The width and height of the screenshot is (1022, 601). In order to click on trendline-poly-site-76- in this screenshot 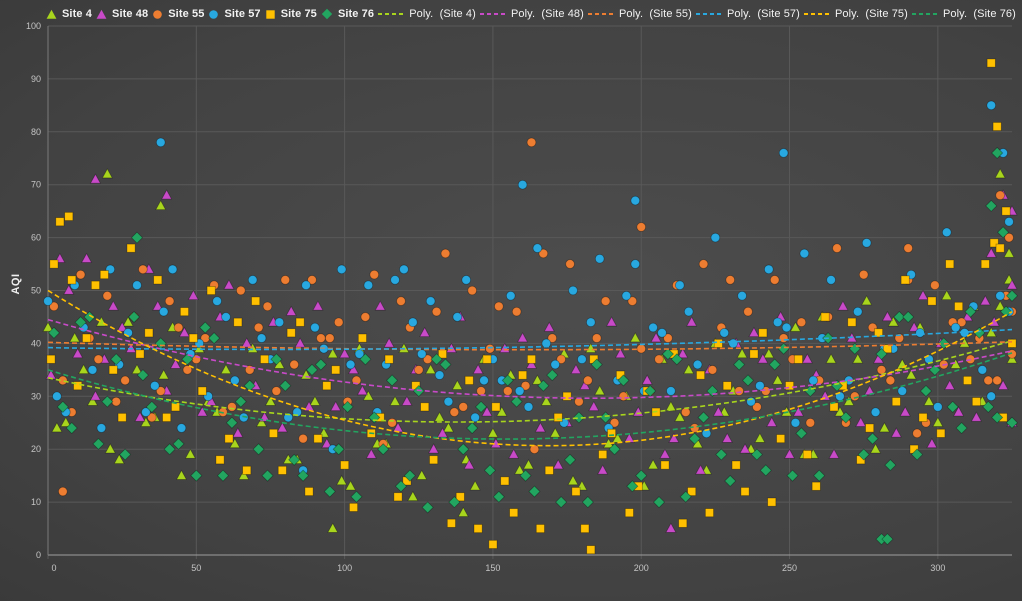, I will do `click(530, 396)`.